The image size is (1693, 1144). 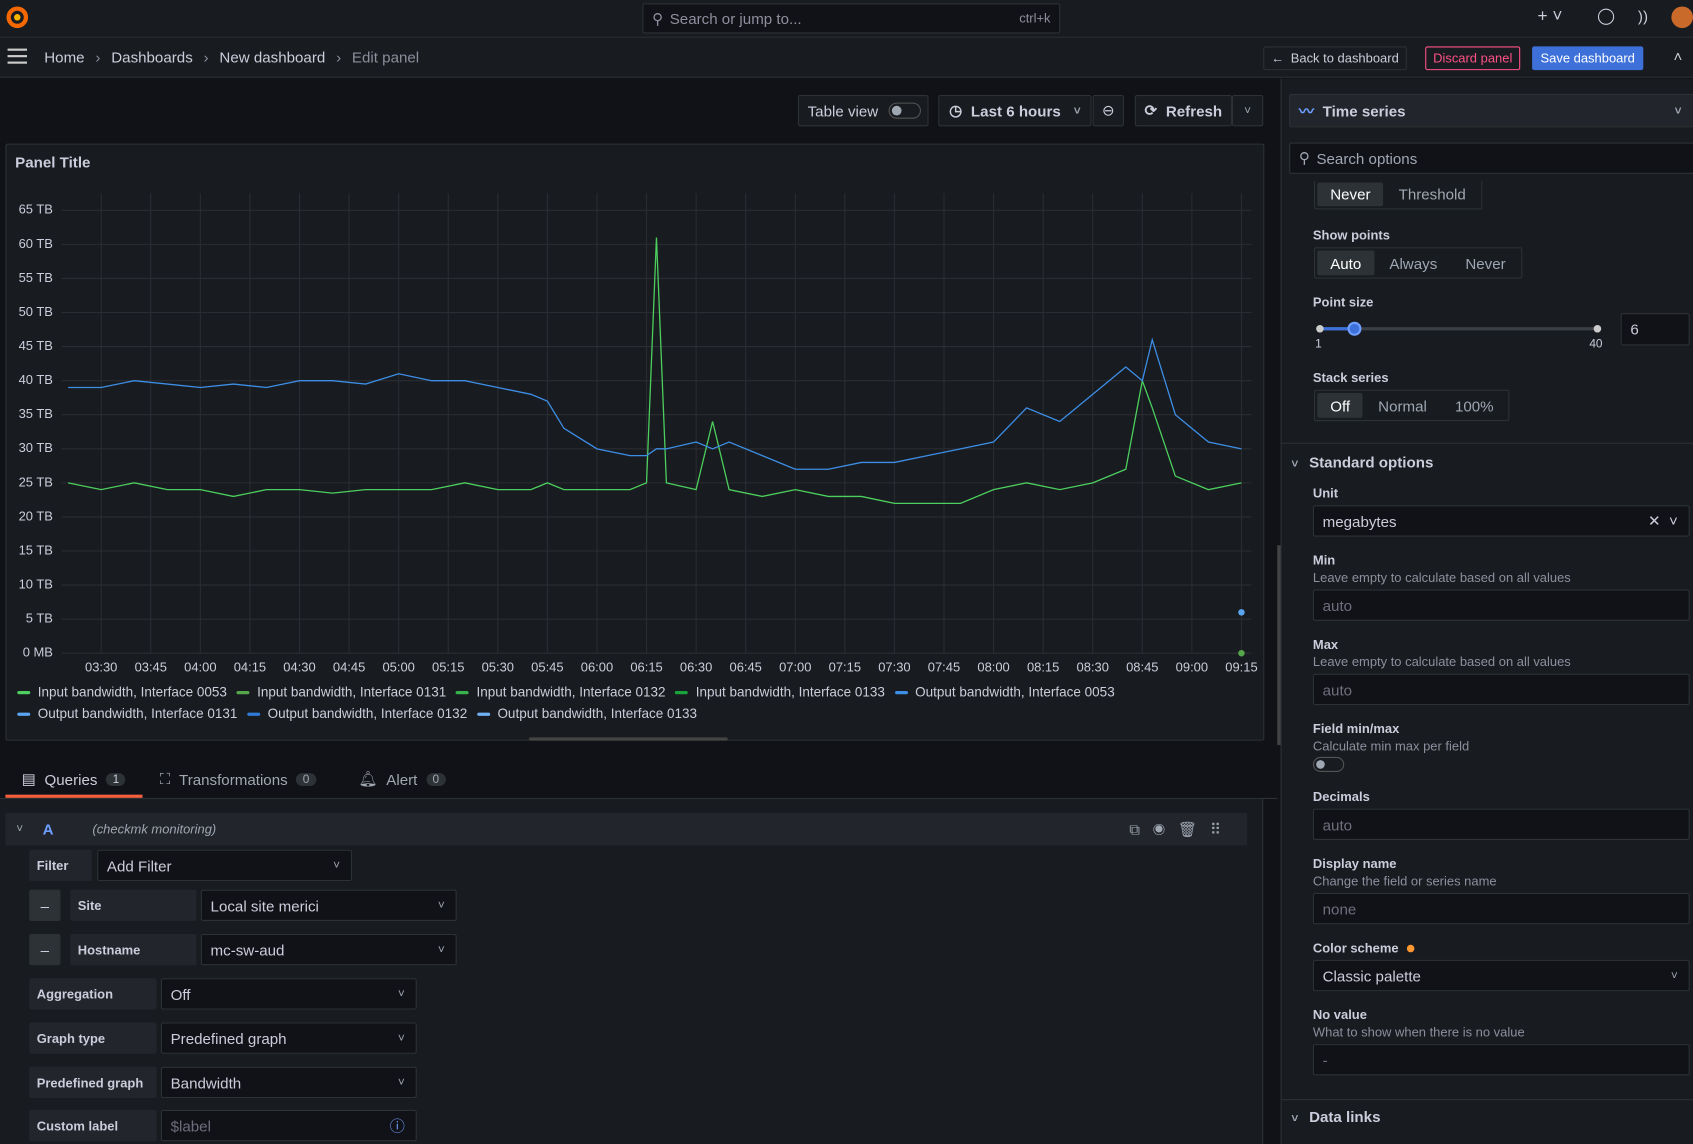 What do you see at coordinates (224, 865) in the screenshot?
I see `field-select: Add Filter ˅` at bounding box center [224, 865].